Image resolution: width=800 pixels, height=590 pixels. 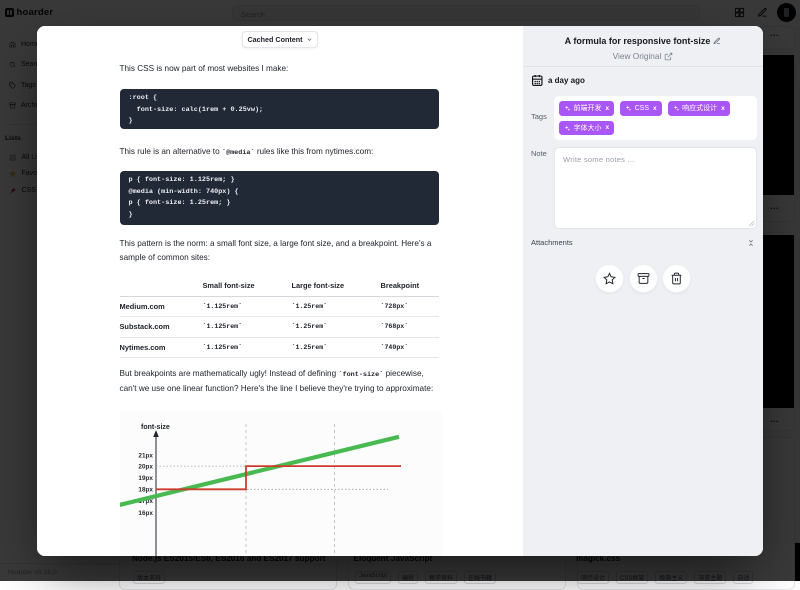 What do you see at coordinates (145, 455) in the screenshot?
I see `svg-text: 21px` at bounding box center [145, 455].